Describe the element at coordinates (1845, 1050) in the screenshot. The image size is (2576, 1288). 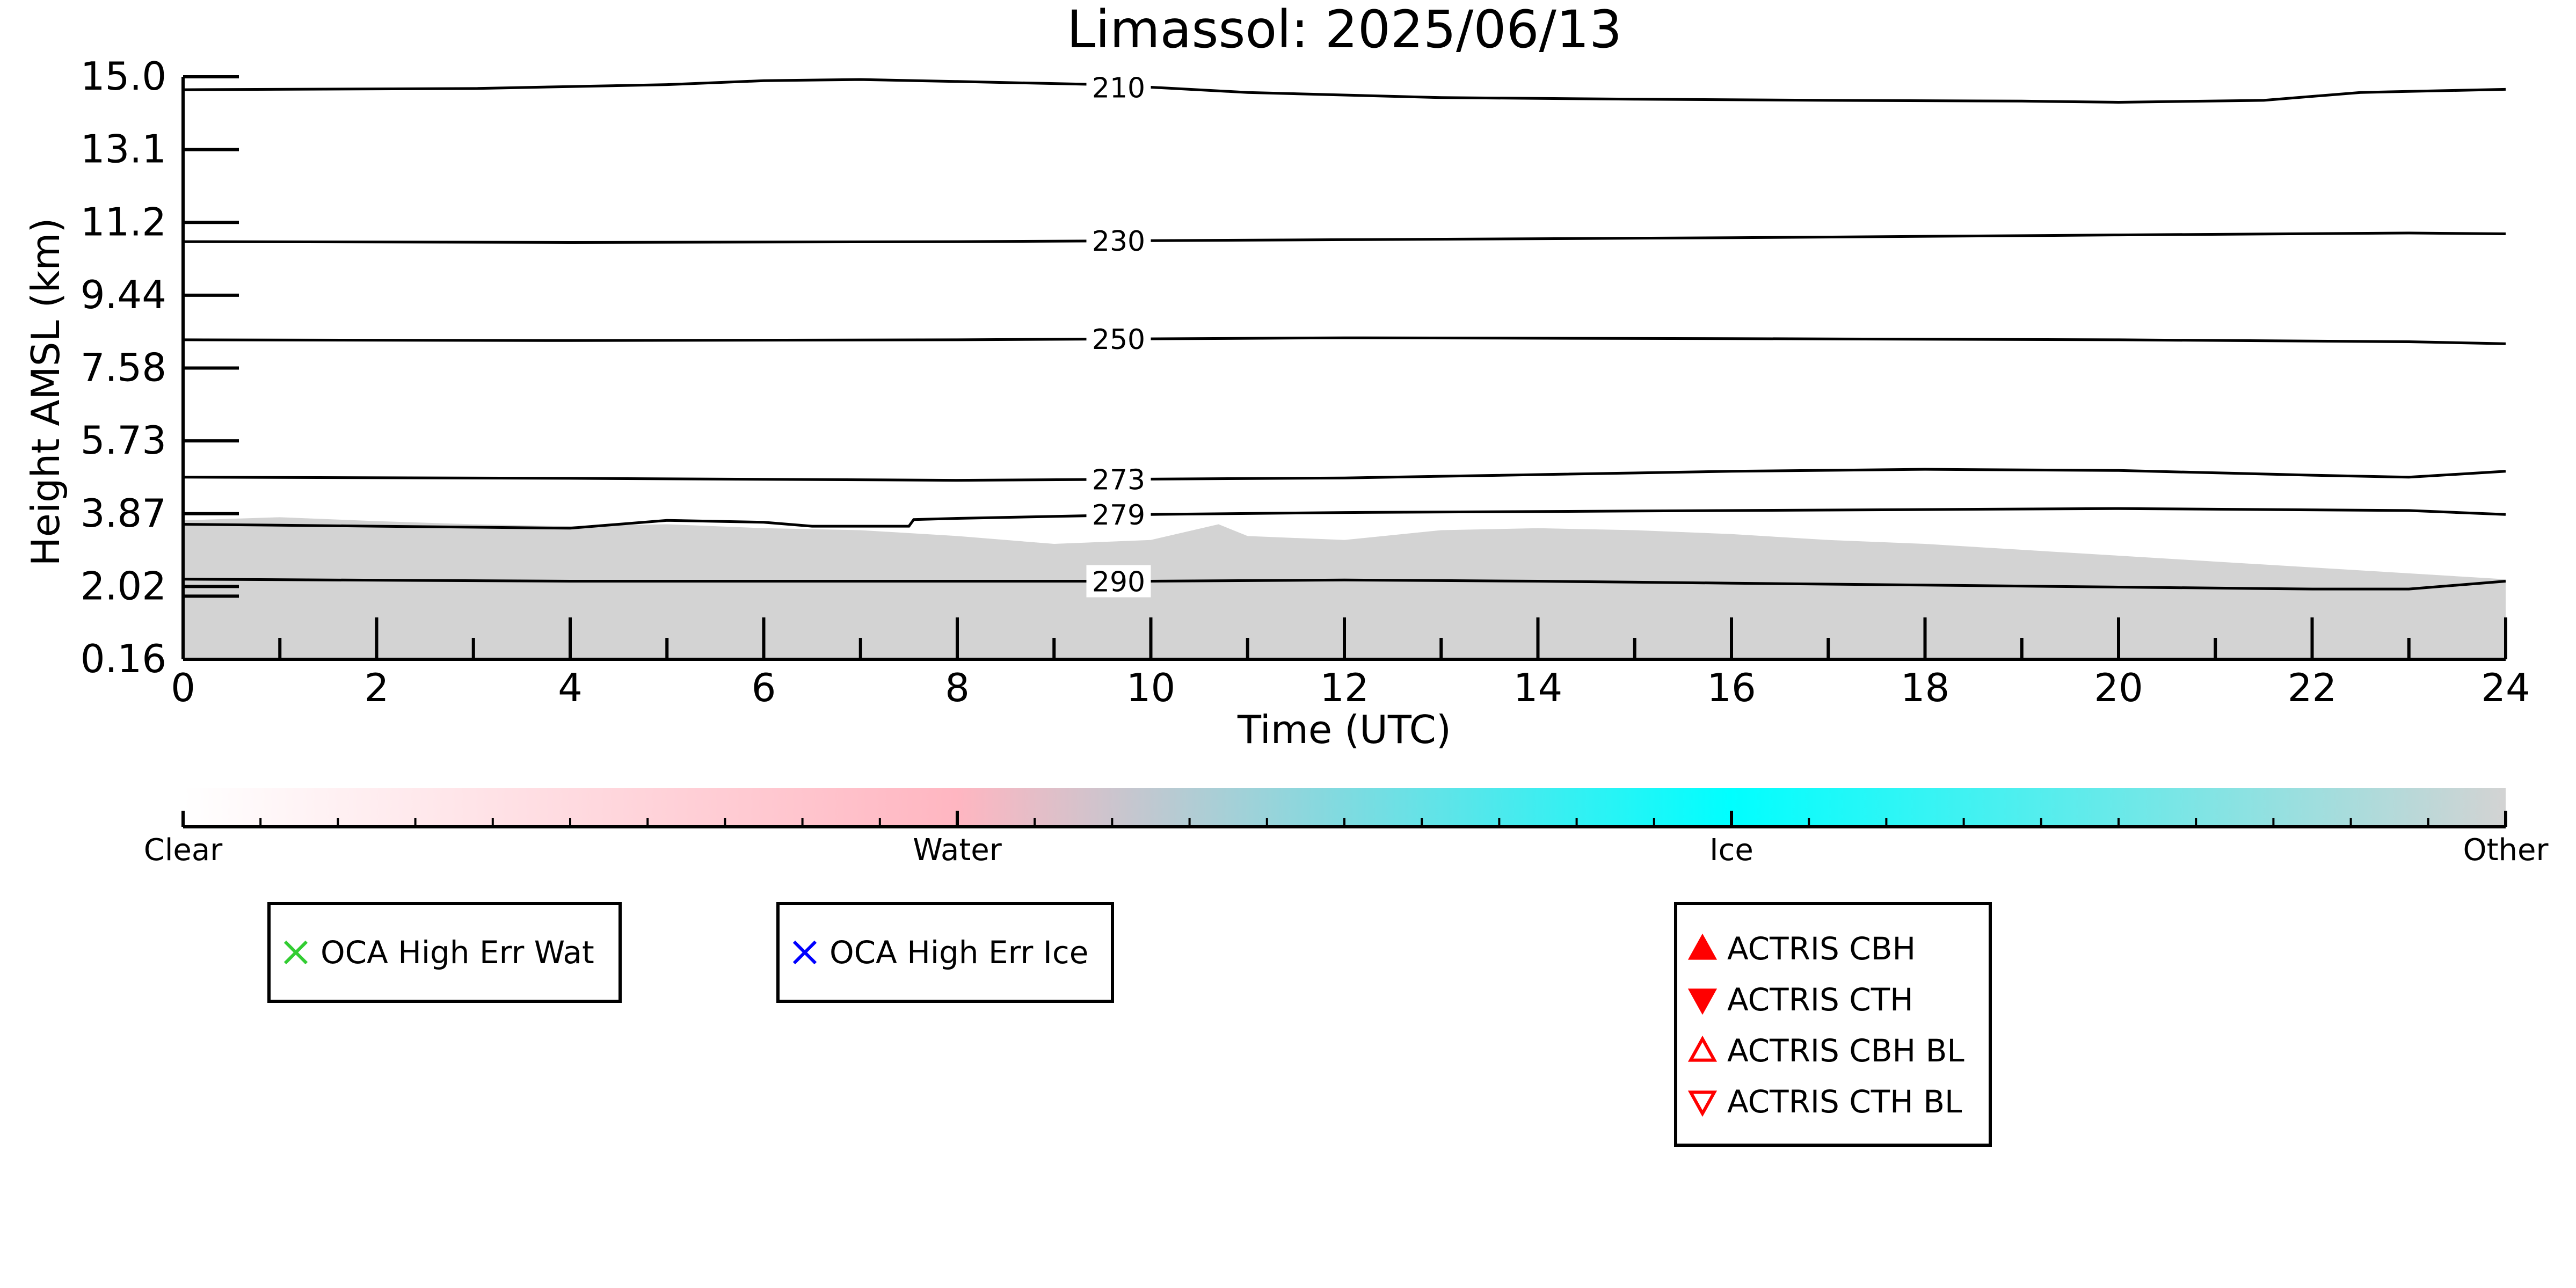
I see `legend-label: ACTRIS CBH BL` at that location.